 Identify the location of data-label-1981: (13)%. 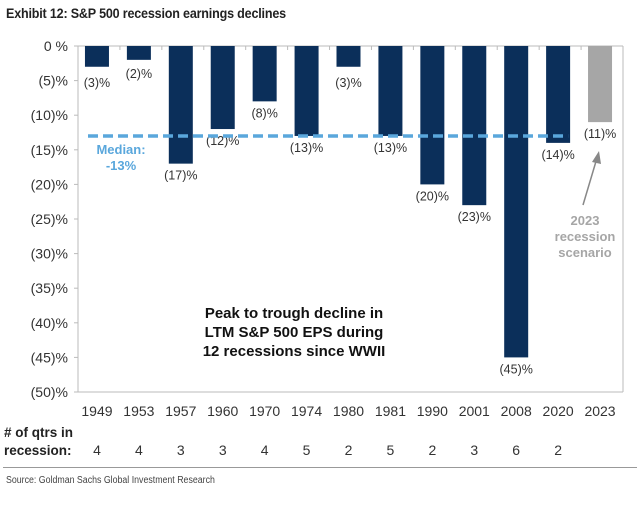
(390, 148).